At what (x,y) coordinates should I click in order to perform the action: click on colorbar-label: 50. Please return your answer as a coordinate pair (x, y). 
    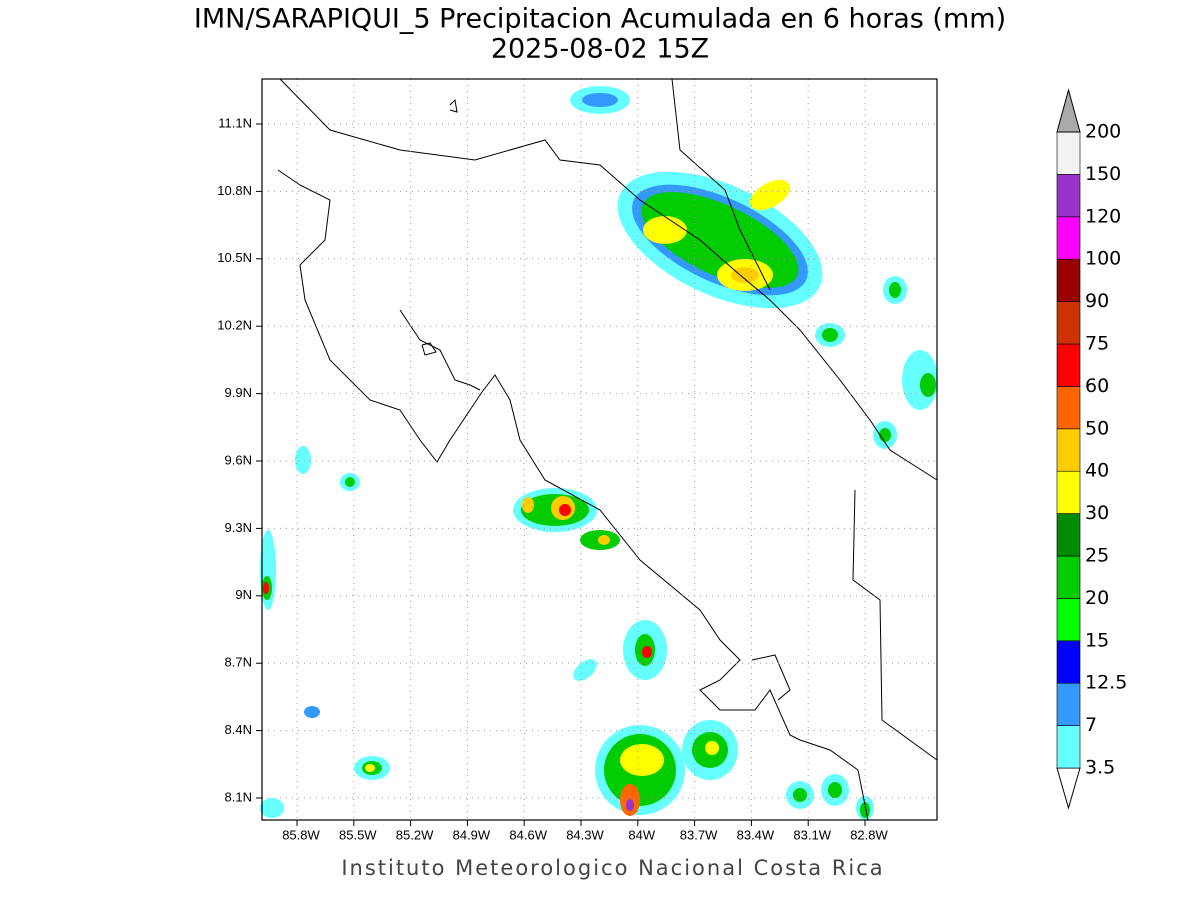
    Looking at the image, I should click on (1097, 428).